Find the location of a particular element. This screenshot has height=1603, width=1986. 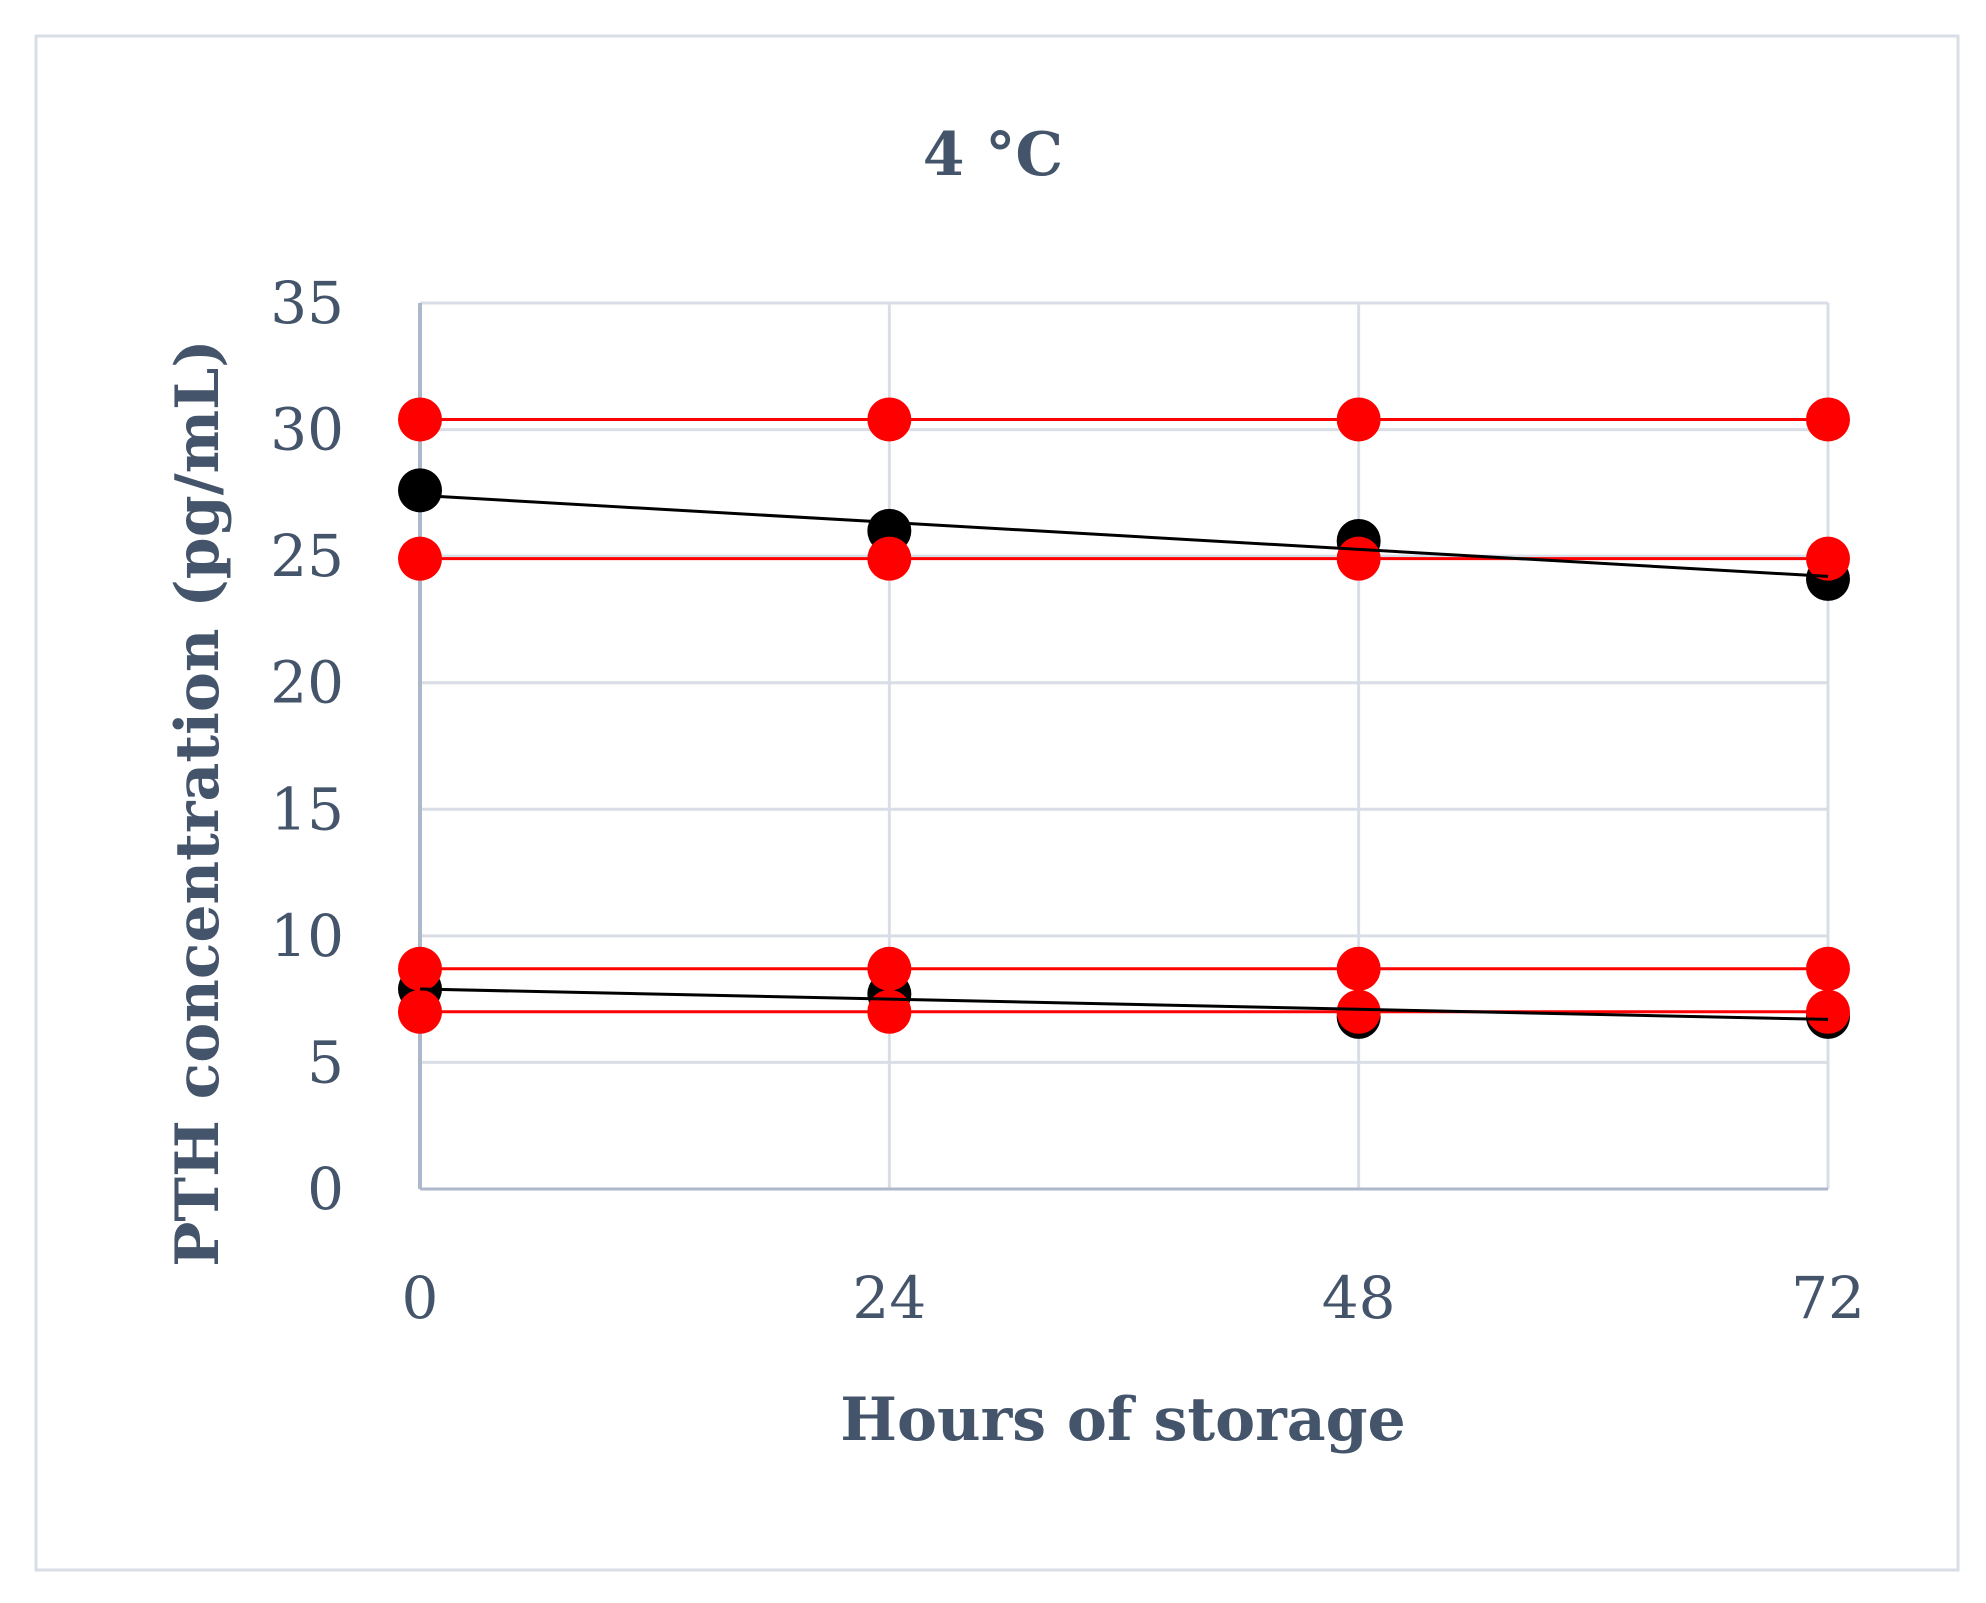

x-tick-label: 48 is located at coordinates (1359, 1298).